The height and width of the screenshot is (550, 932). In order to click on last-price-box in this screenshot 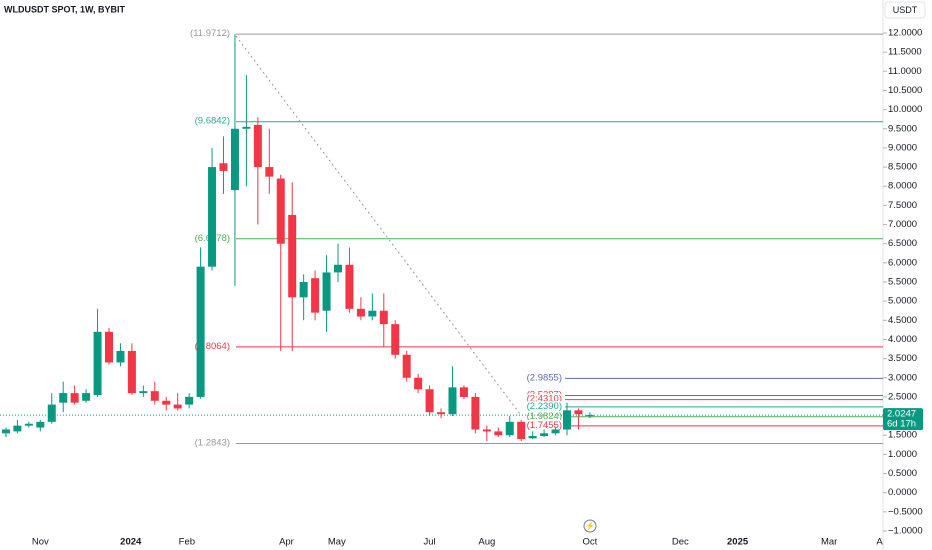, I will do `click(903, 419)`.